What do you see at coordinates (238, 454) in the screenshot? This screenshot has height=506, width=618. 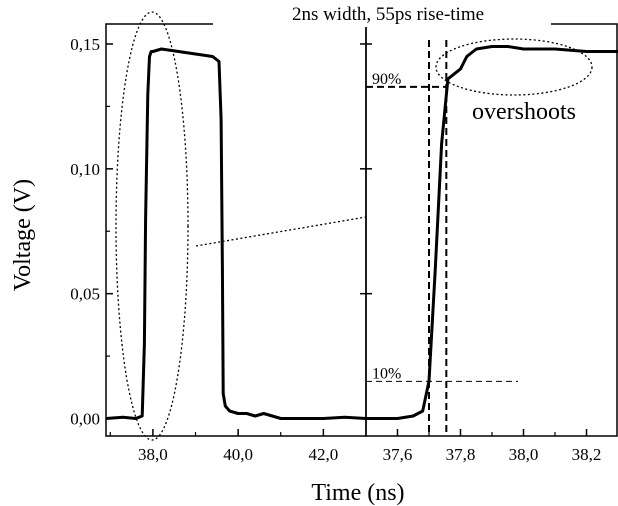 I see `x-tick-label-left: 40,0` at bounding box center [238, 454].